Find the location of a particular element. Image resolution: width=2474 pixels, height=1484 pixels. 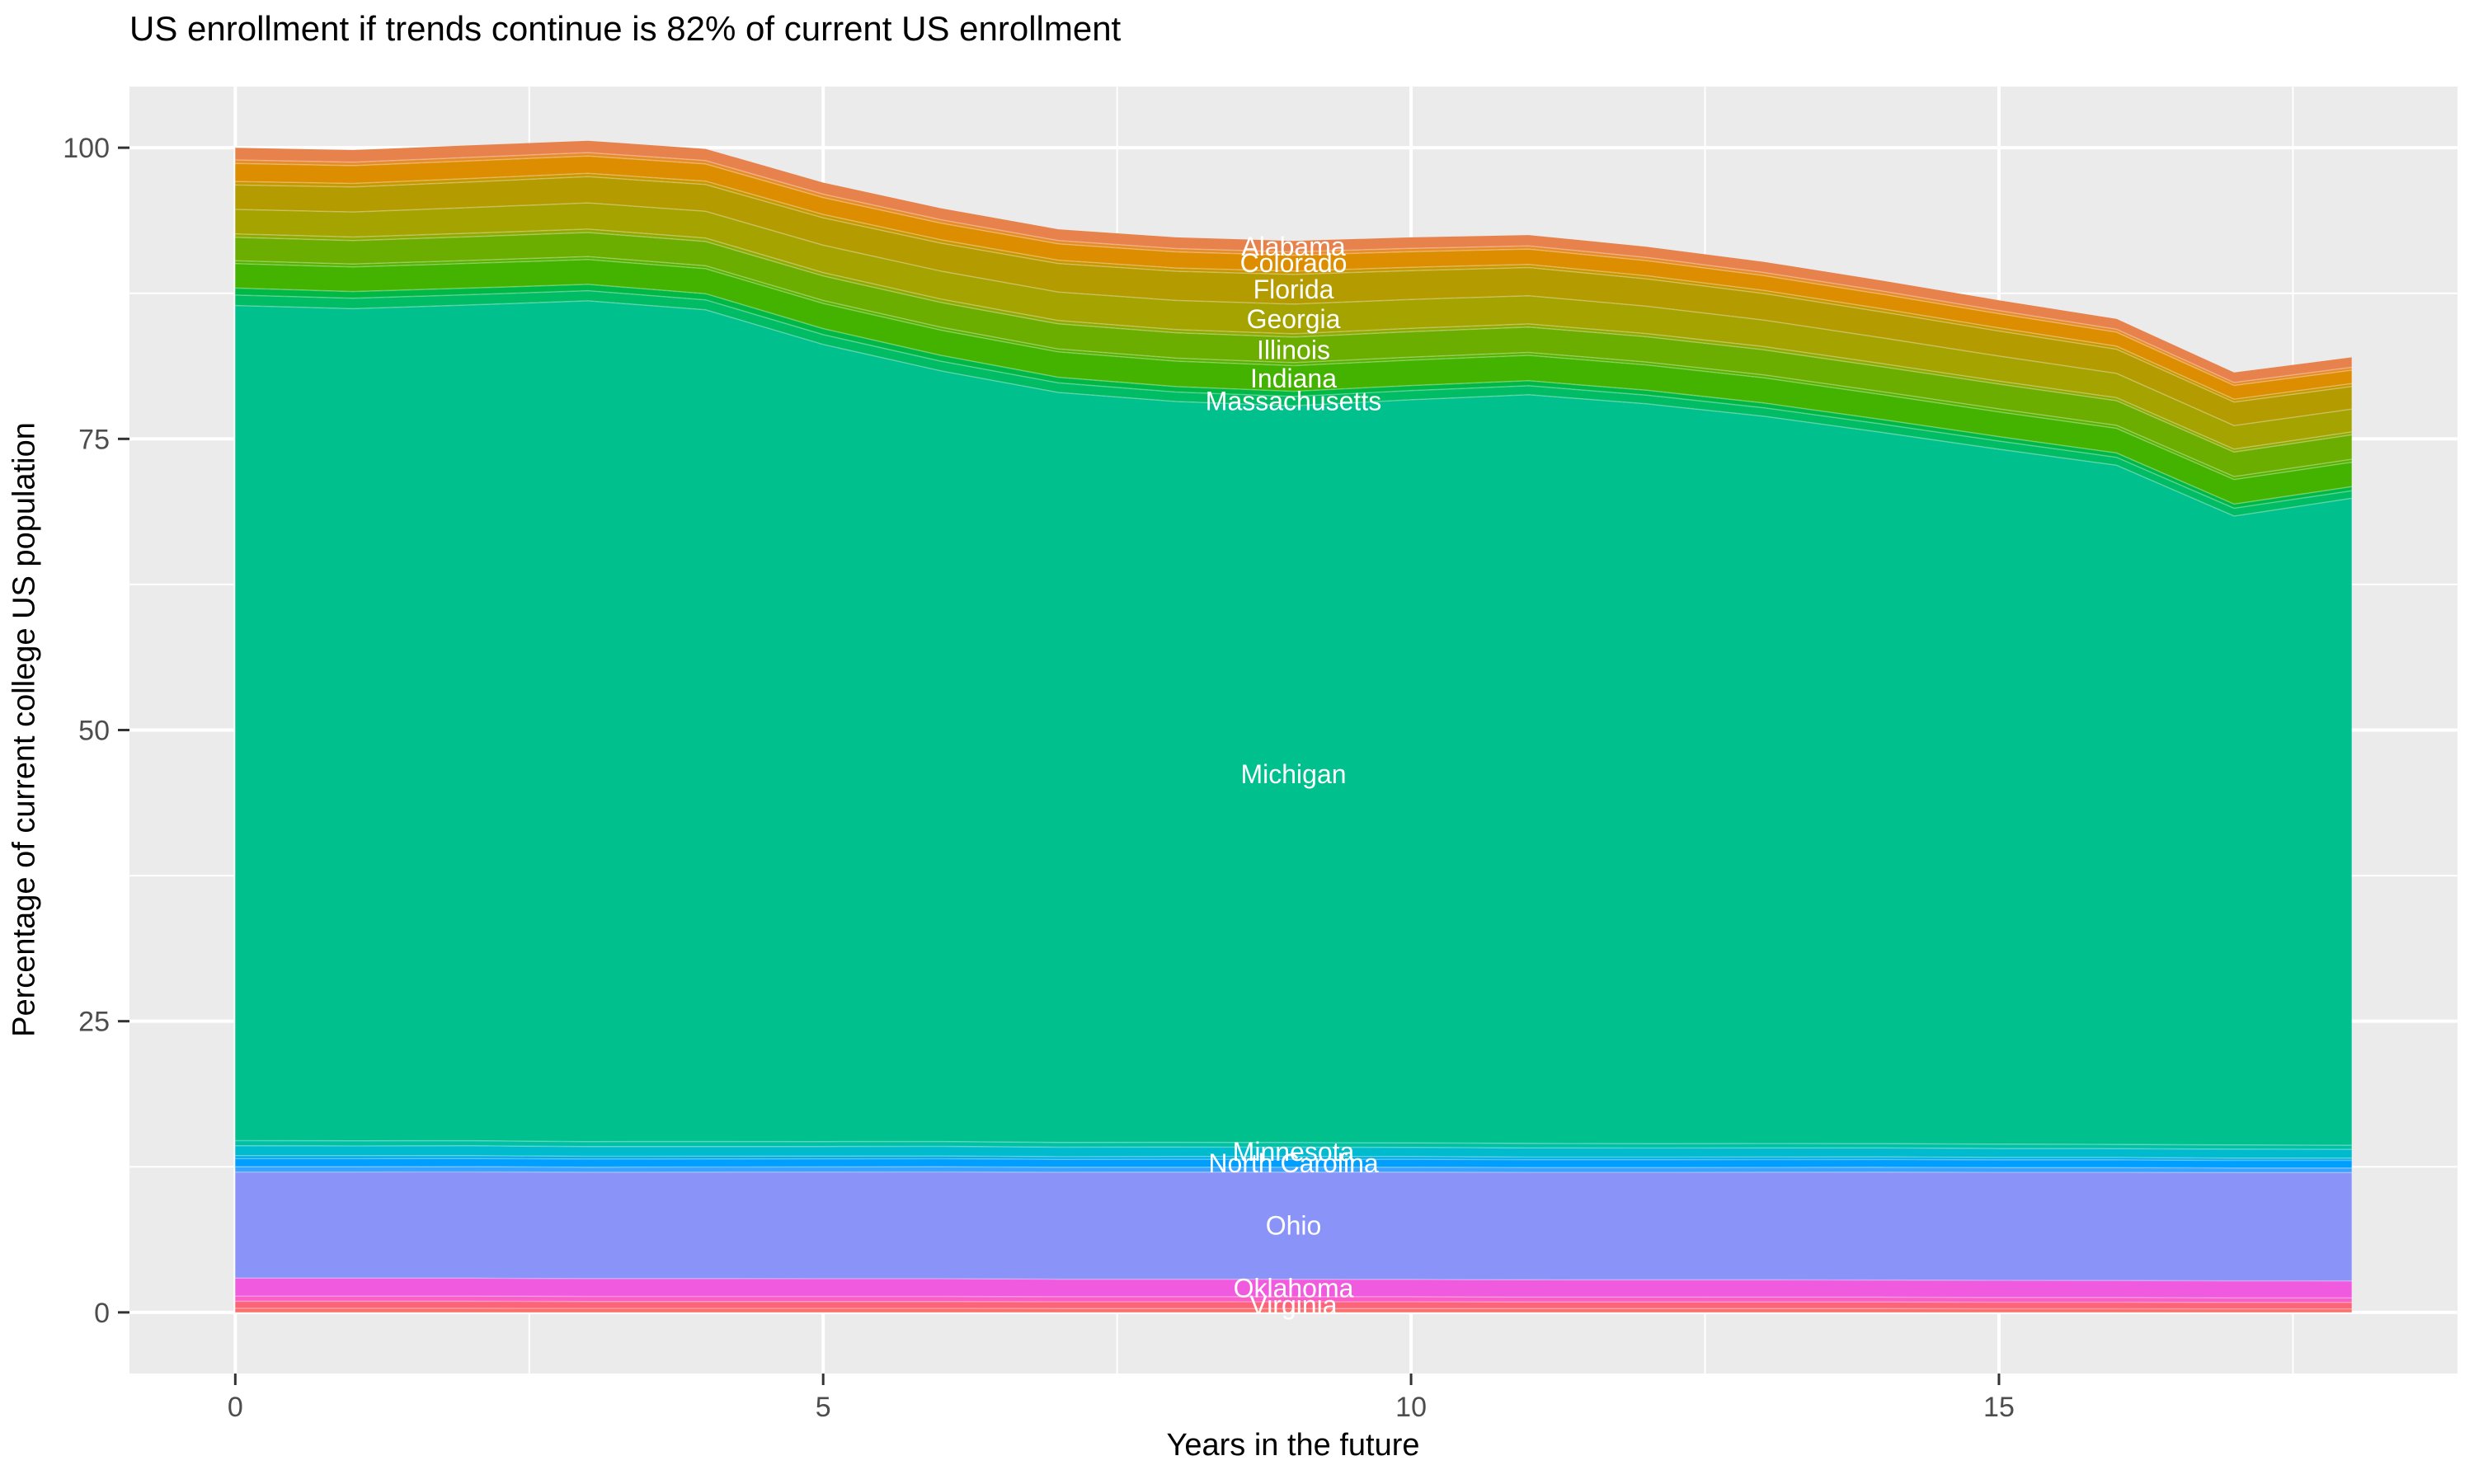

band-label-georgia: Georgia is located at coordinates (1294, 319).